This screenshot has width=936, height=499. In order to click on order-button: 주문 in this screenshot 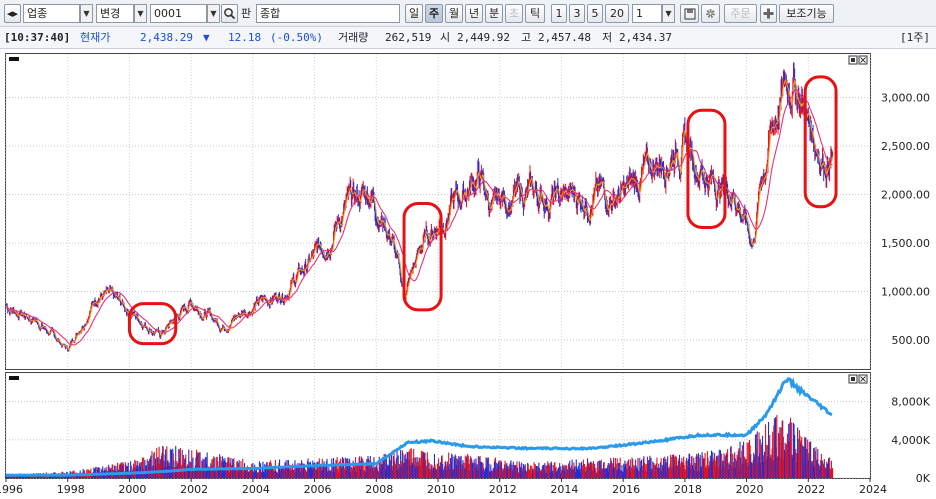, I will do `click(740, 13)`.